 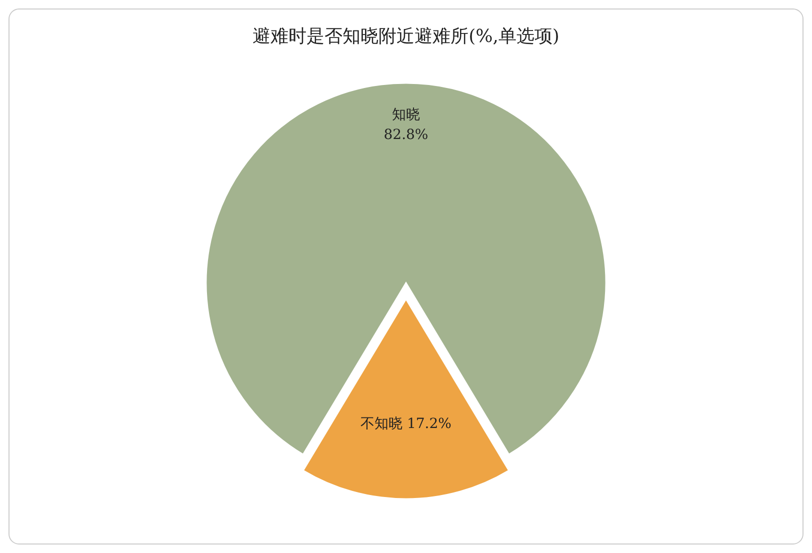 What do you see at coordinates (406, 115) in the screenshot?
I see `slice-label: 知晓` at bounding box center [406, 115].